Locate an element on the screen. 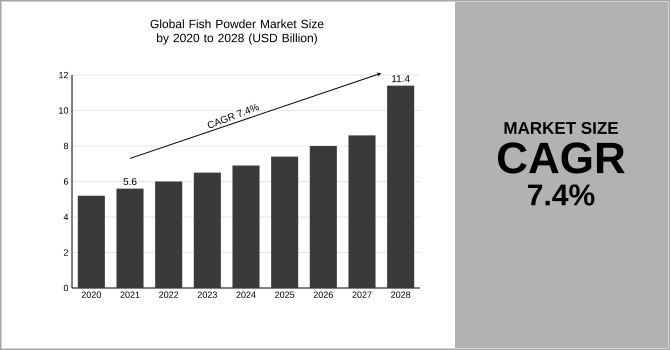 This screenshot has height=350, width=670. x-tick-label: 2024 is located at coordinates (246, 295).